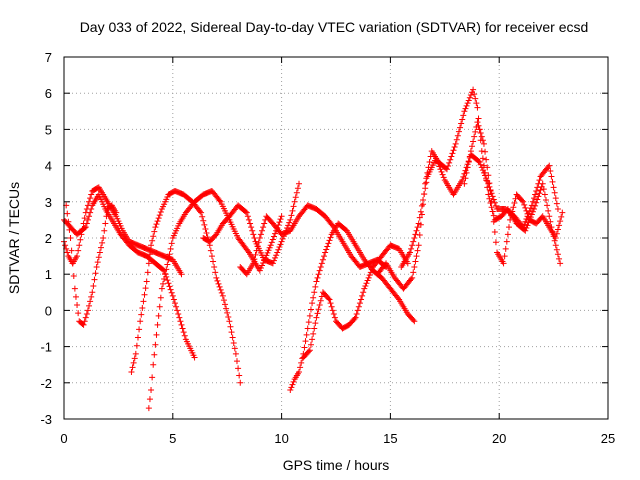  Describe the element at coordinates (390, 438) in the screenshot. I see `x-tick-label: 15` at that location.